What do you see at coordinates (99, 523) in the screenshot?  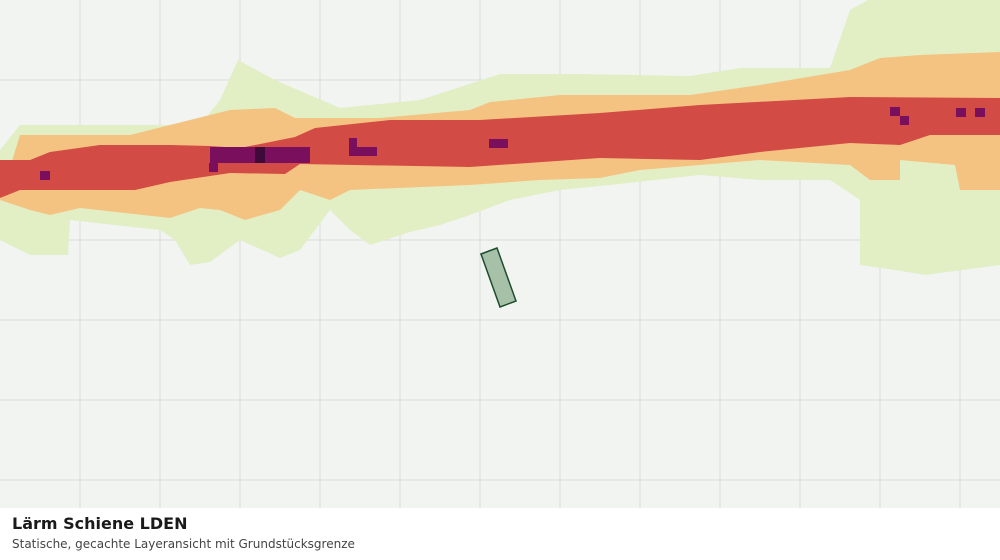 I see `map-title: Lärm Schiene LDEN` at bounding box center [99, 523].